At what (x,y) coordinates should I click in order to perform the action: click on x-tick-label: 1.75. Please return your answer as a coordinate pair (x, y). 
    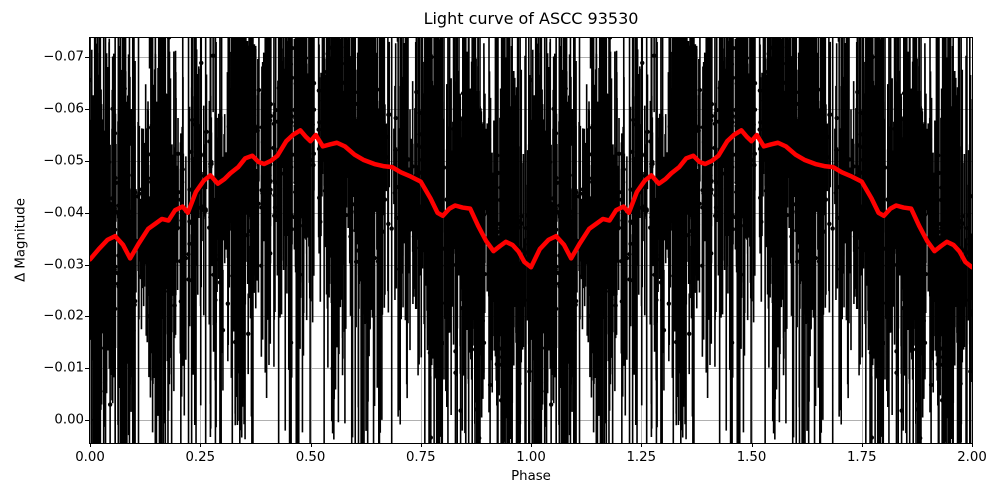
    Looking at the image, I should click on (861, 457).